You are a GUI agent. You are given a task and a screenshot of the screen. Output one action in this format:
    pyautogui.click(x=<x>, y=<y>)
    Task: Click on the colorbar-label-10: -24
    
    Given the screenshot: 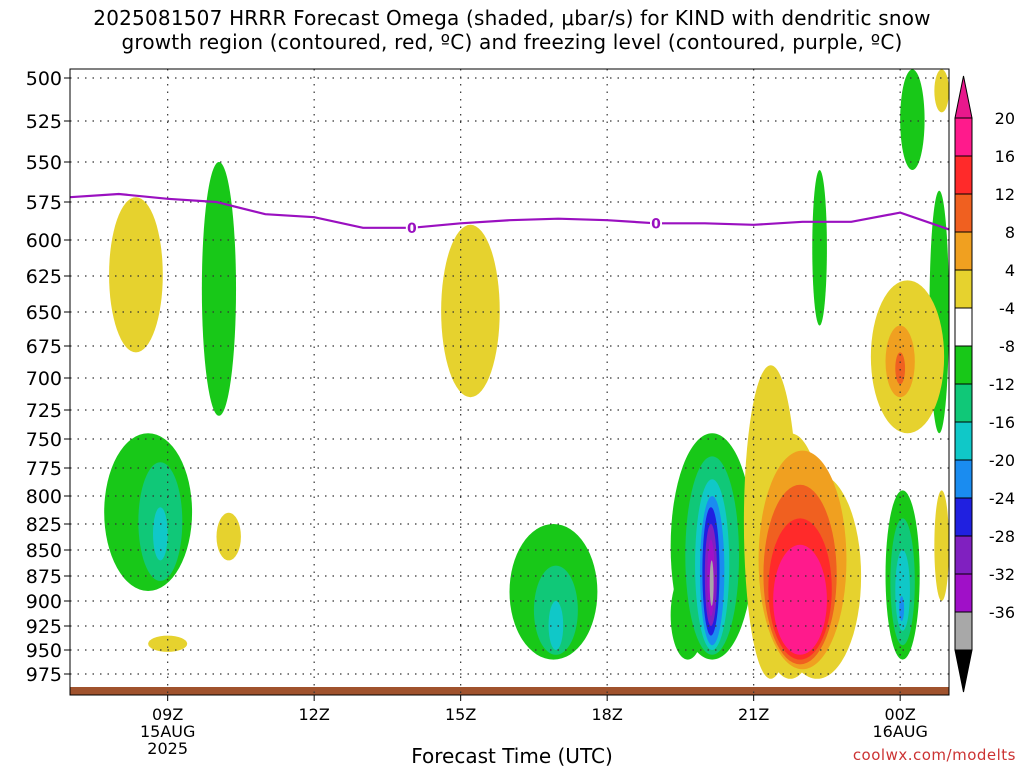 What is the action you would take?
    pyautogui.click(x=1002, y=498)
    